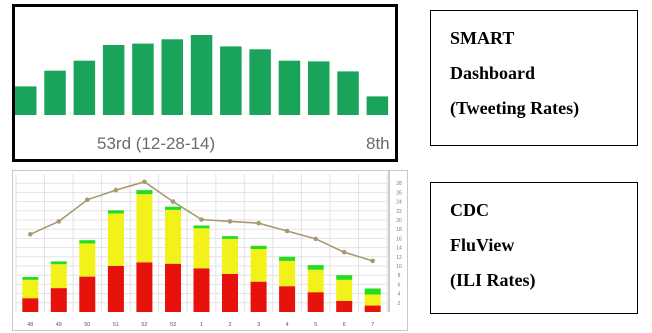 Image resolution: width=652 pixels, height=333 pixels. I want to click on cdc-x-tick-label: 49, so click(59, 325).